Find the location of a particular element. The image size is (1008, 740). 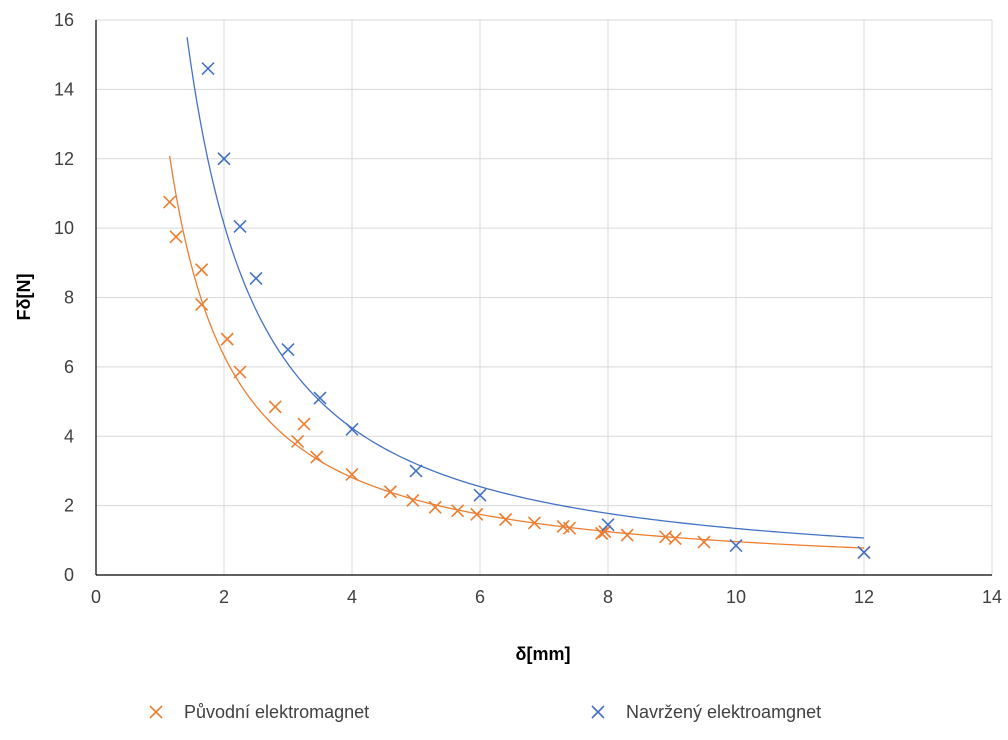

legend-label-designed: Navržený elektroamgnet is located at coordinates (723, 712).